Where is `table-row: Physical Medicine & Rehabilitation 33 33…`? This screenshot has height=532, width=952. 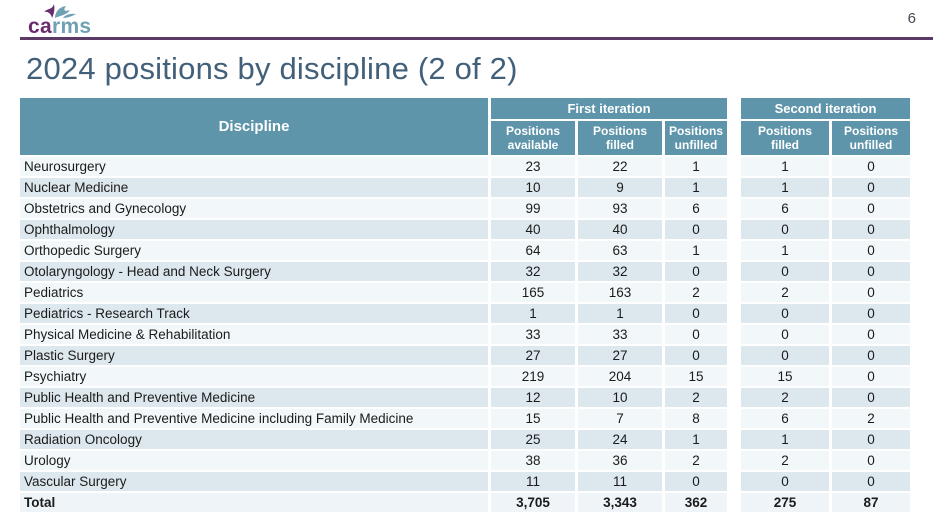 table-row: Physical Medicine & Rehabilitation 33 33… is located at coordinates (465, 334).